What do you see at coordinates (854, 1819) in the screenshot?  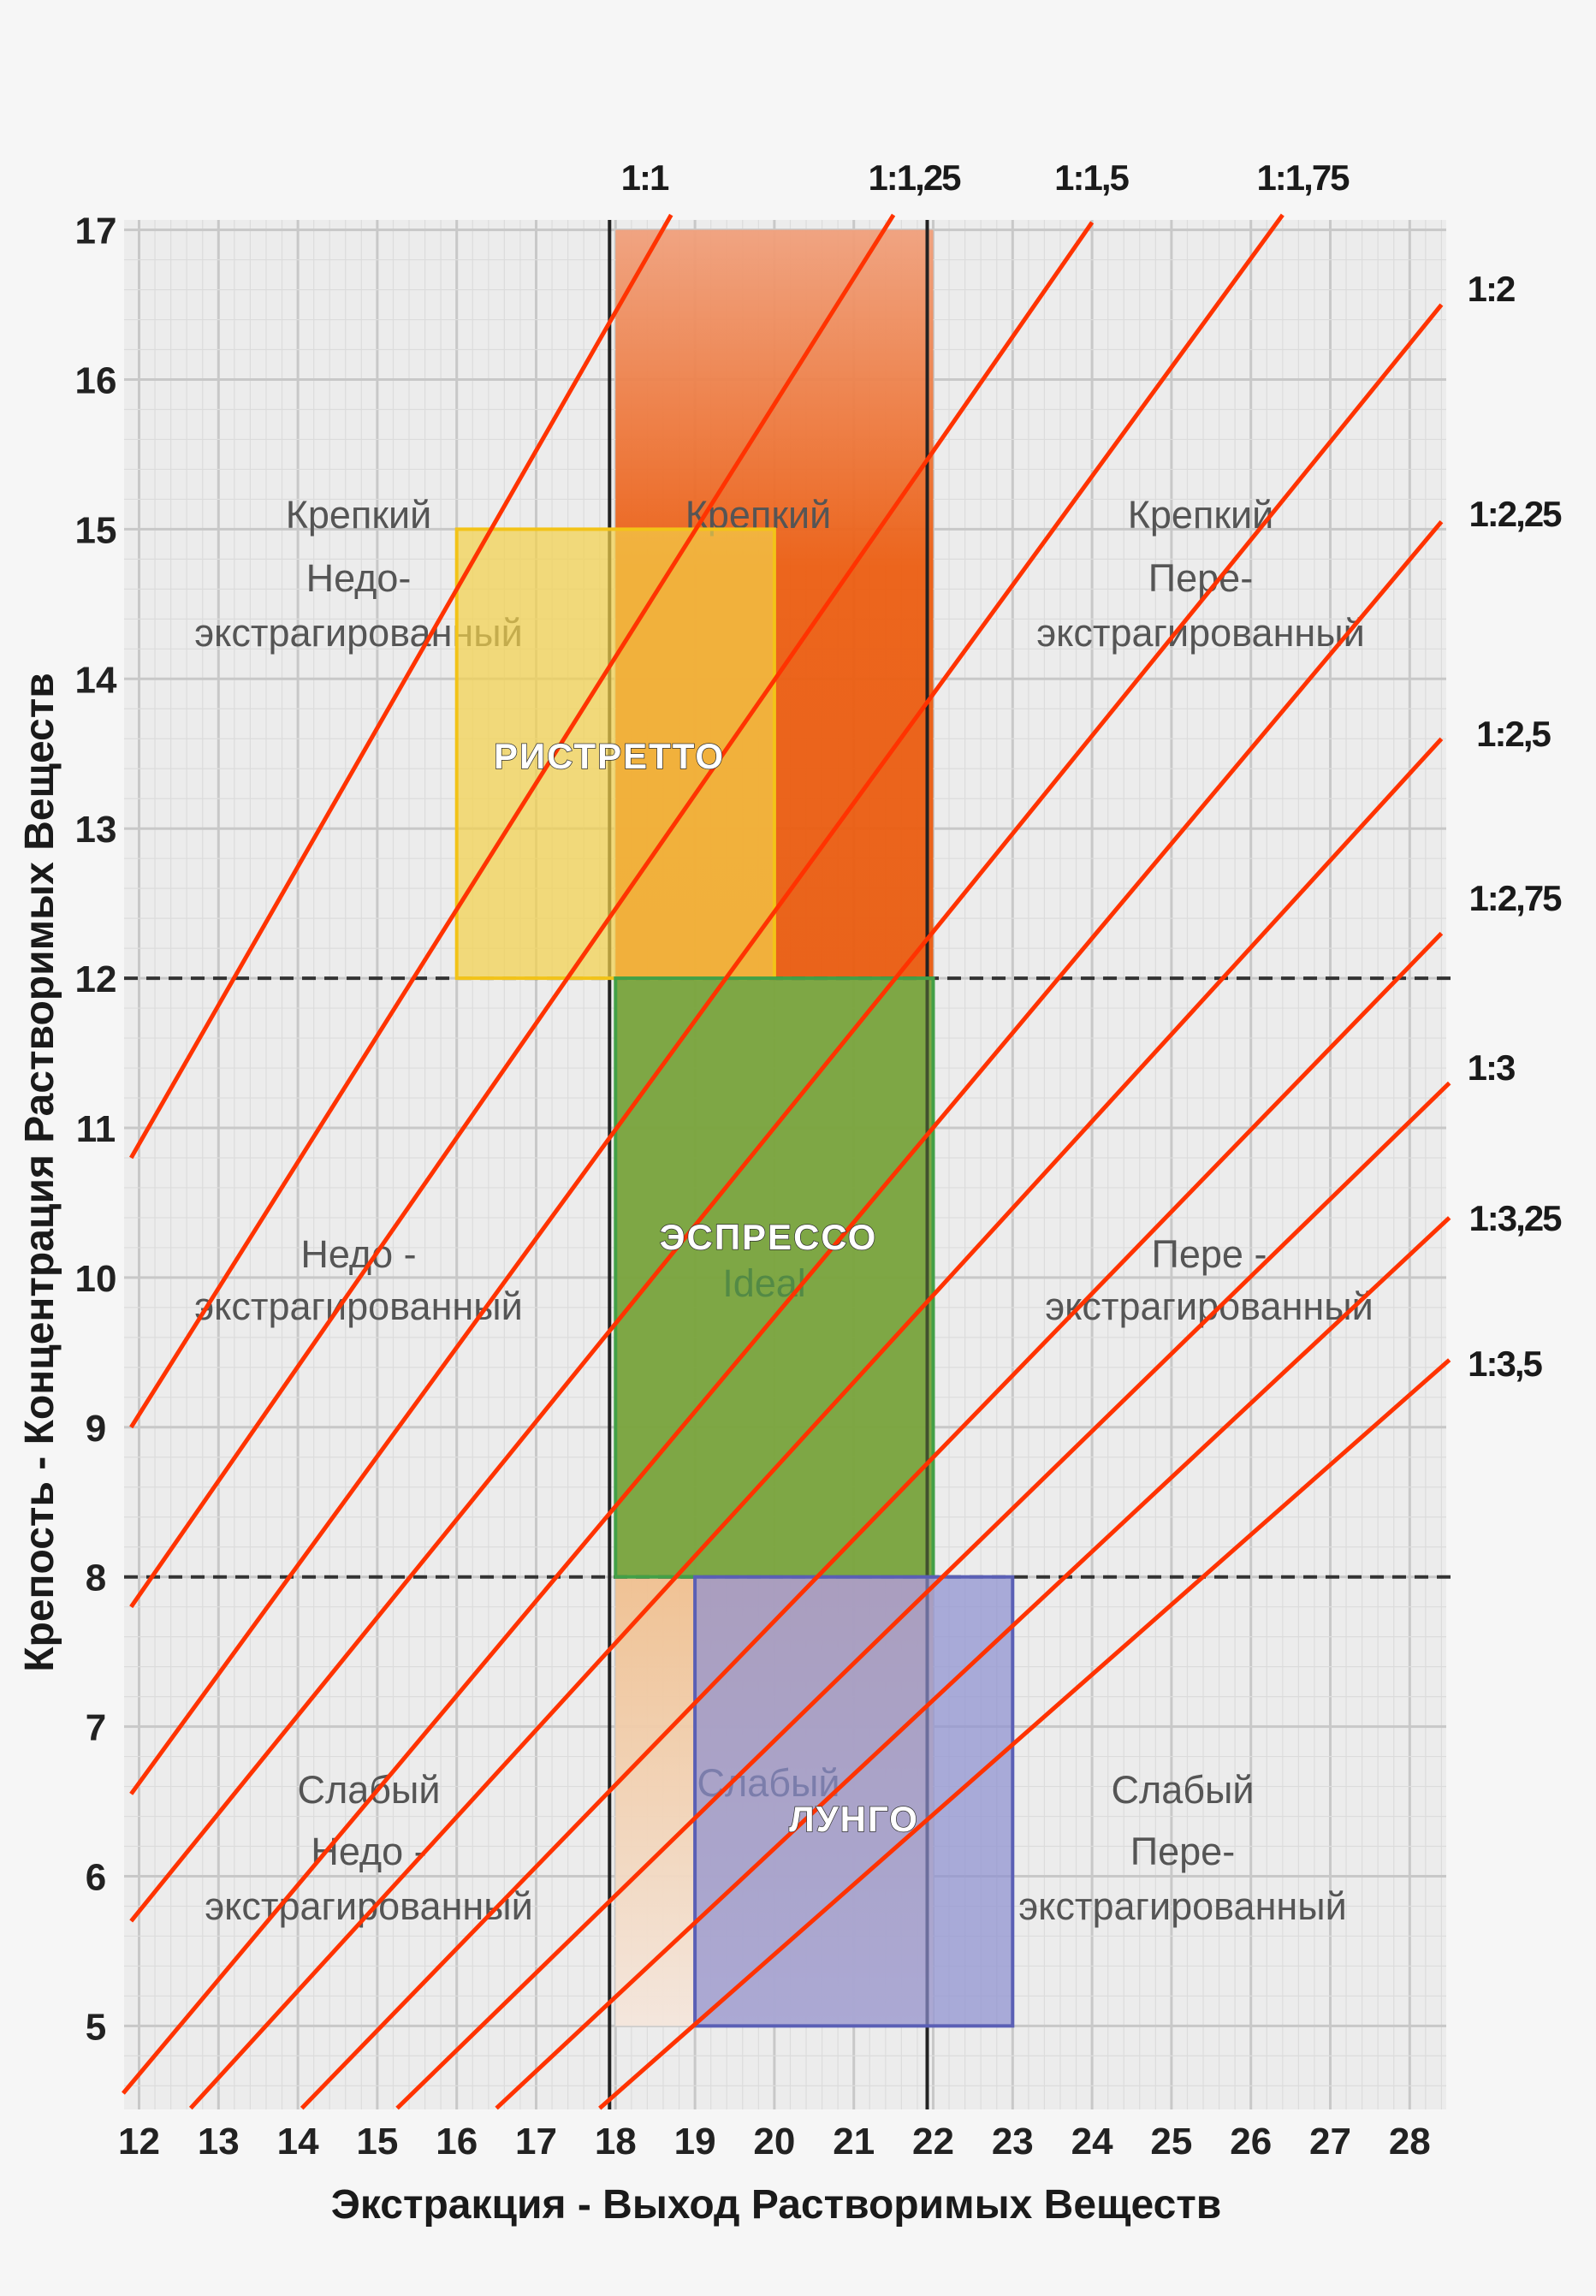 I see `drink-label: ЛУНГО` at bounding box center [854, 1819].